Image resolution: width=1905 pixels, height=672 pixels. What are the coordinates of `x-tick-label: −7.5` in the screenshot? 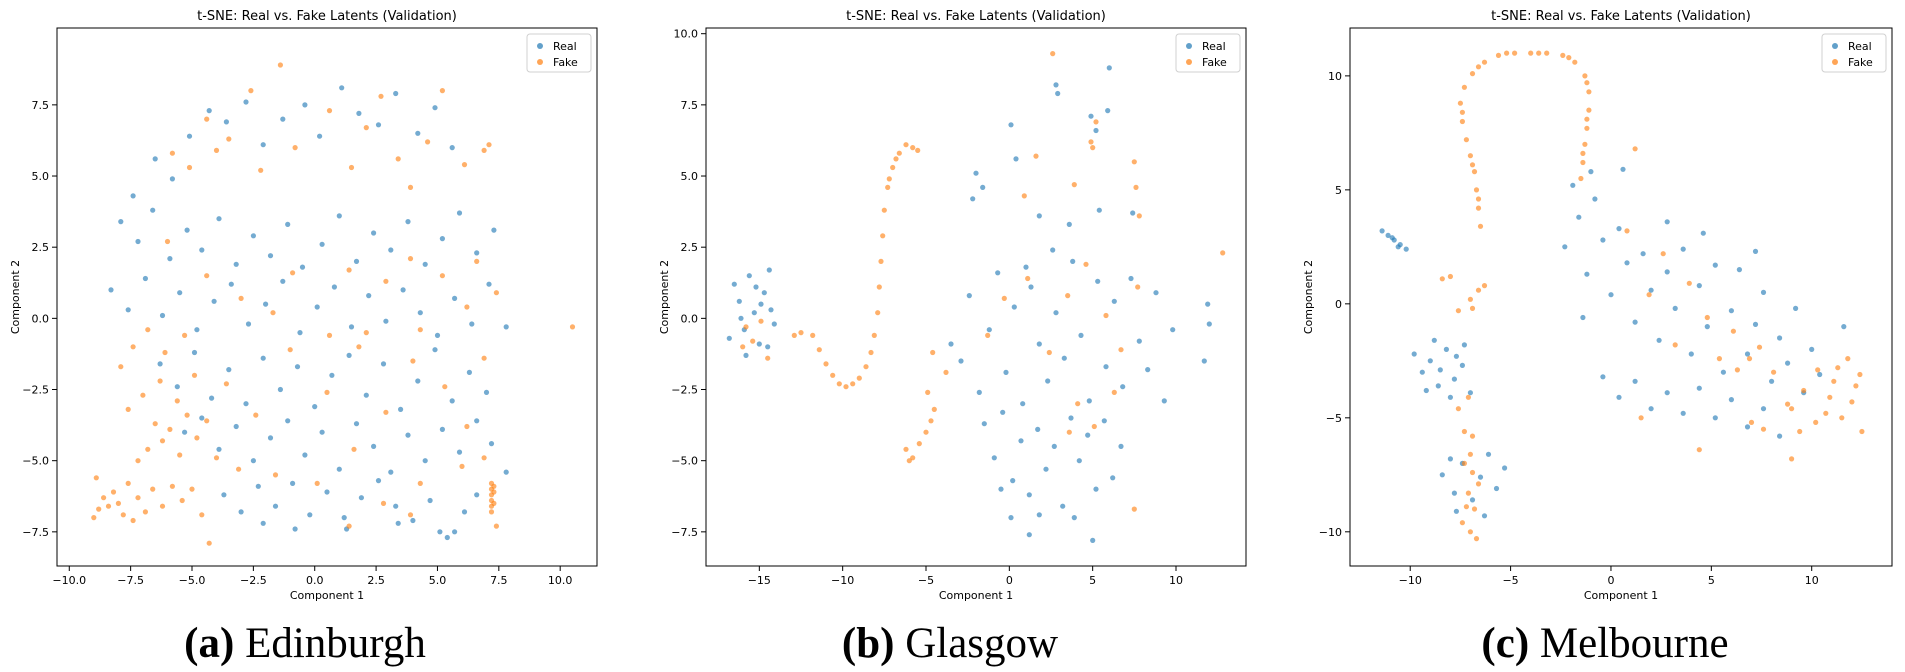 It's located at (130, 580).